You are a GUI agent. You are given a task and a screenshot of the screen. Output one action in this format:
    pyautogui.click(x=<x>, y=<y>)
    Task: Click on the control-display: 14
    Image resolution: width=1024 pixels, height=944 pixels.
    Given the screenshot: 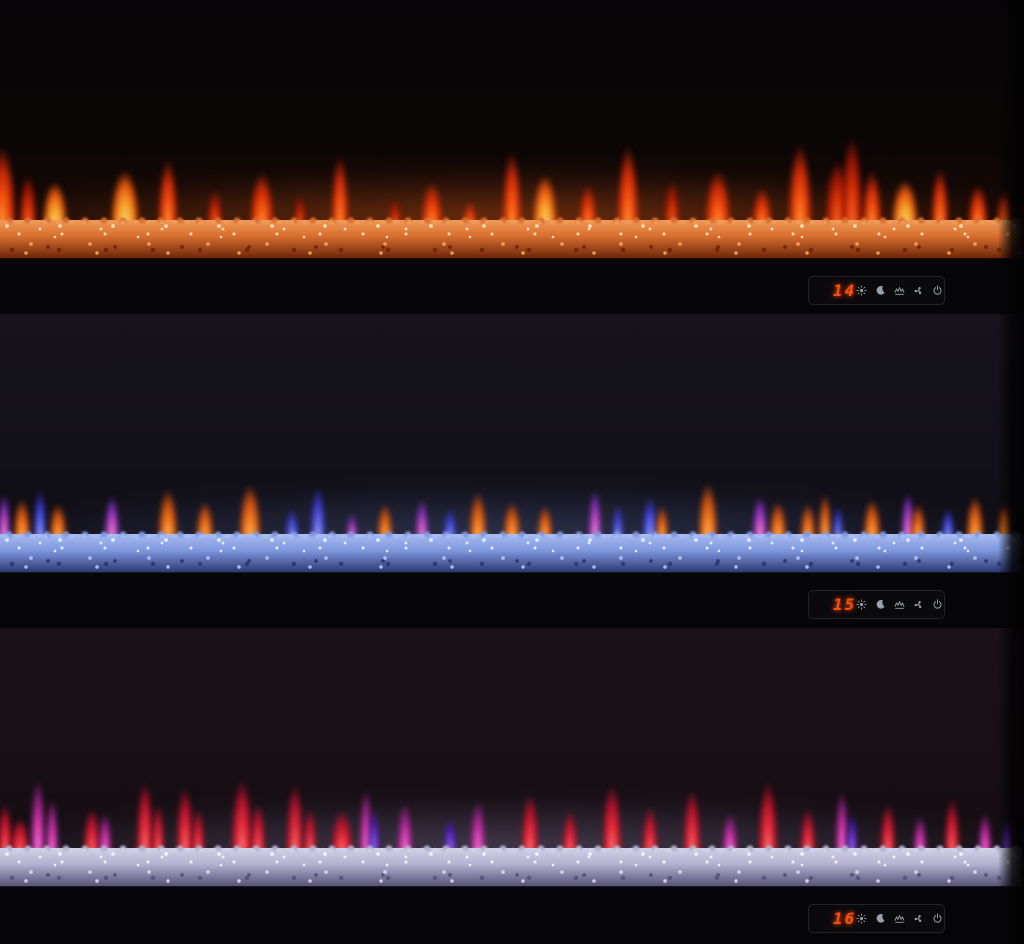 What is the action you would take?
    pyautogui.click(x=876, y=290)
    